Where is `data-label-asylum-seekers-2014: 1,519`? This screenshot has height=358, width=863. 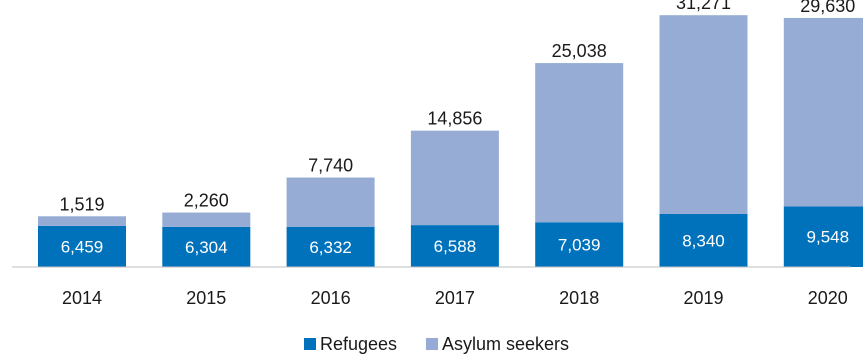
data-label-asylum-seekers-2014: 1,519 is located at coordinates (81, 204).